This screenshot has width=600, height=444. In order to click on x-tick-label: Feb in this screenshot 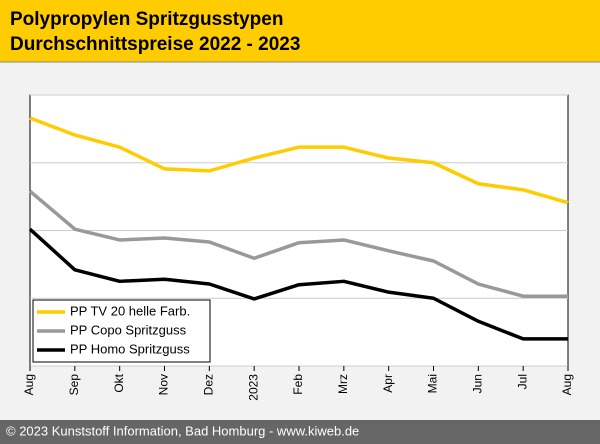, I will do `click(298, 384)`.